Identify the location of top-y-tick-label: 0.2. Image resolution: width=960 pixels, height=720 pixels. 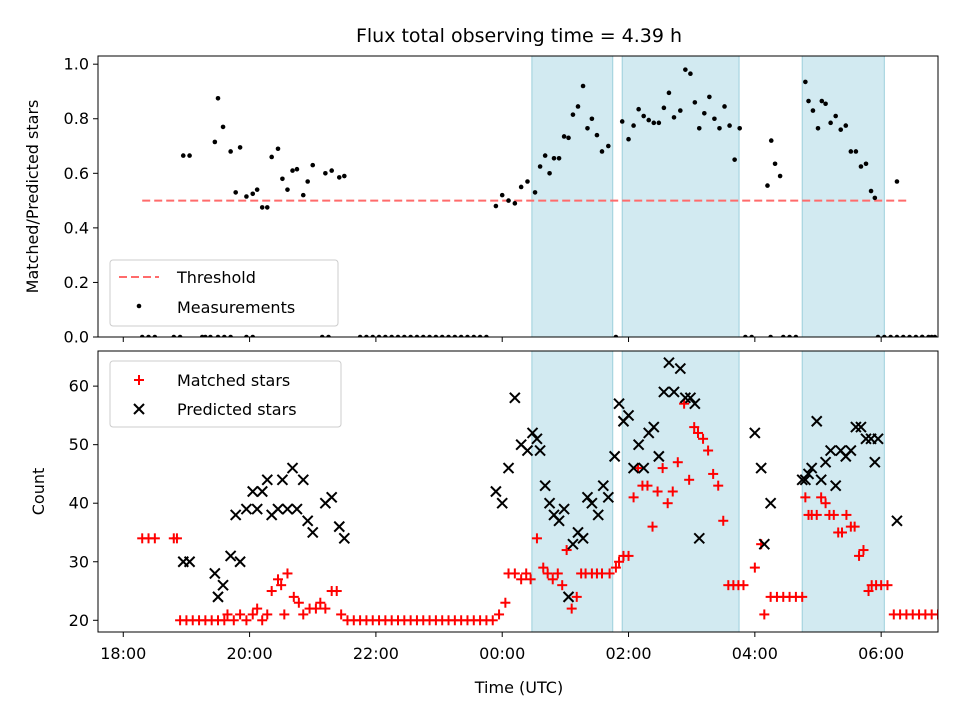
(76, 282).